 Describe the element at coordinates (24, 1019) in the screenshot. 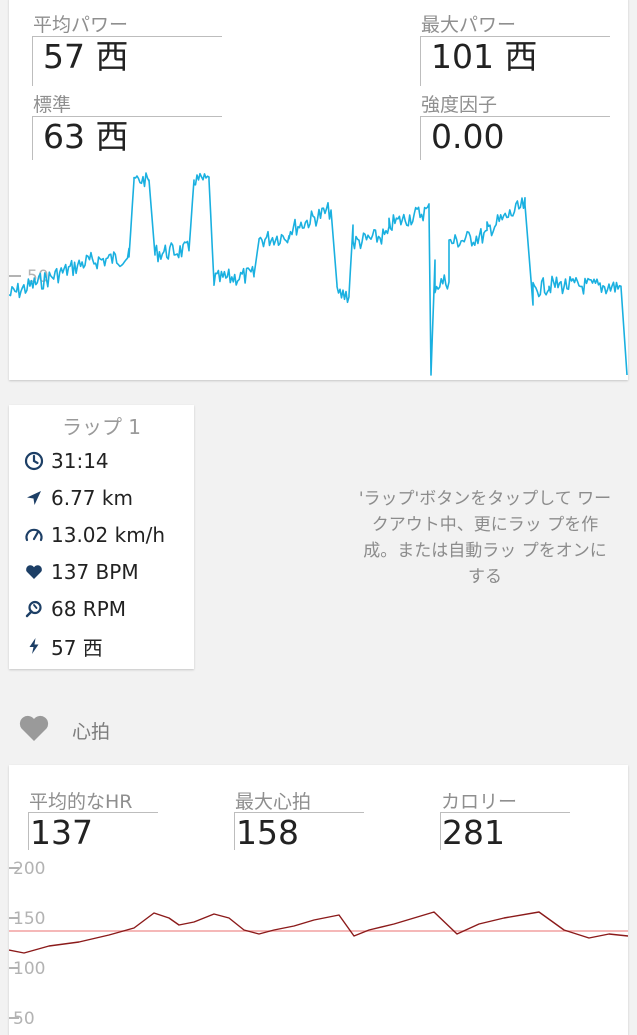

I see `hr-tick-50: 50` at that location.